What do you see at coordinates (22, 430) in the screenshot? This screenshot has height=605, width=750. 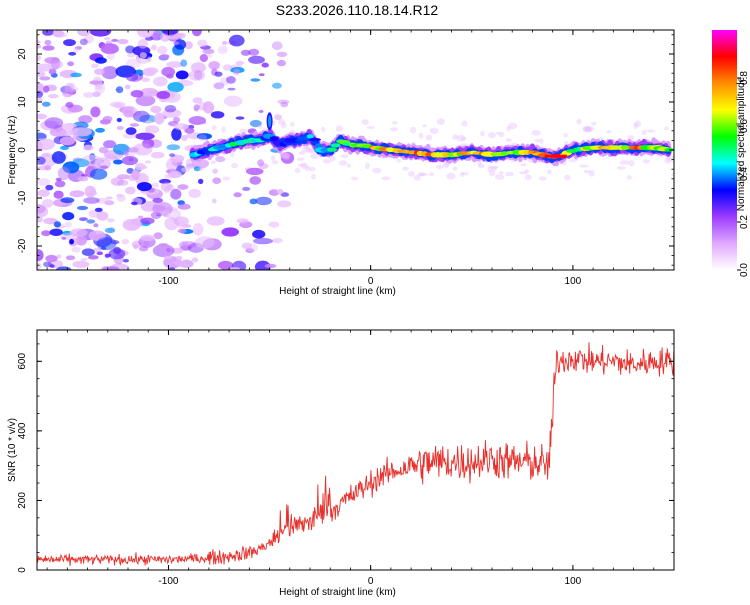 I see `y-tick-label: 400` at bounding box center [22, 430].